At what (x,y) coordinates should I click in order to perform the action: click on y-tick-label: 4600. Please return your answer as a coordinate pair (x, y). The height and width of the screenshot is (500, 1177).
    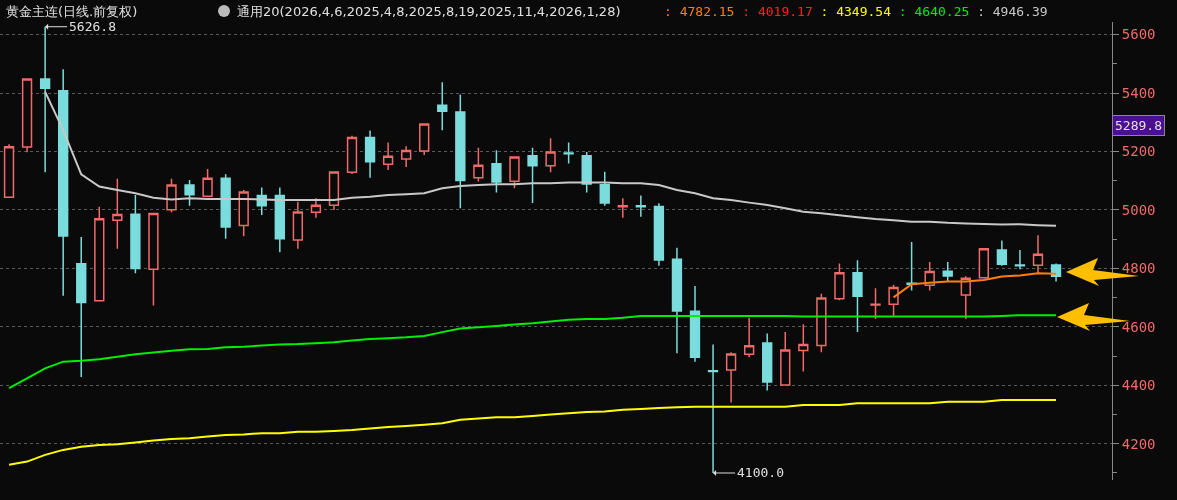
    Looking at the image, I should click on (1138, 326).